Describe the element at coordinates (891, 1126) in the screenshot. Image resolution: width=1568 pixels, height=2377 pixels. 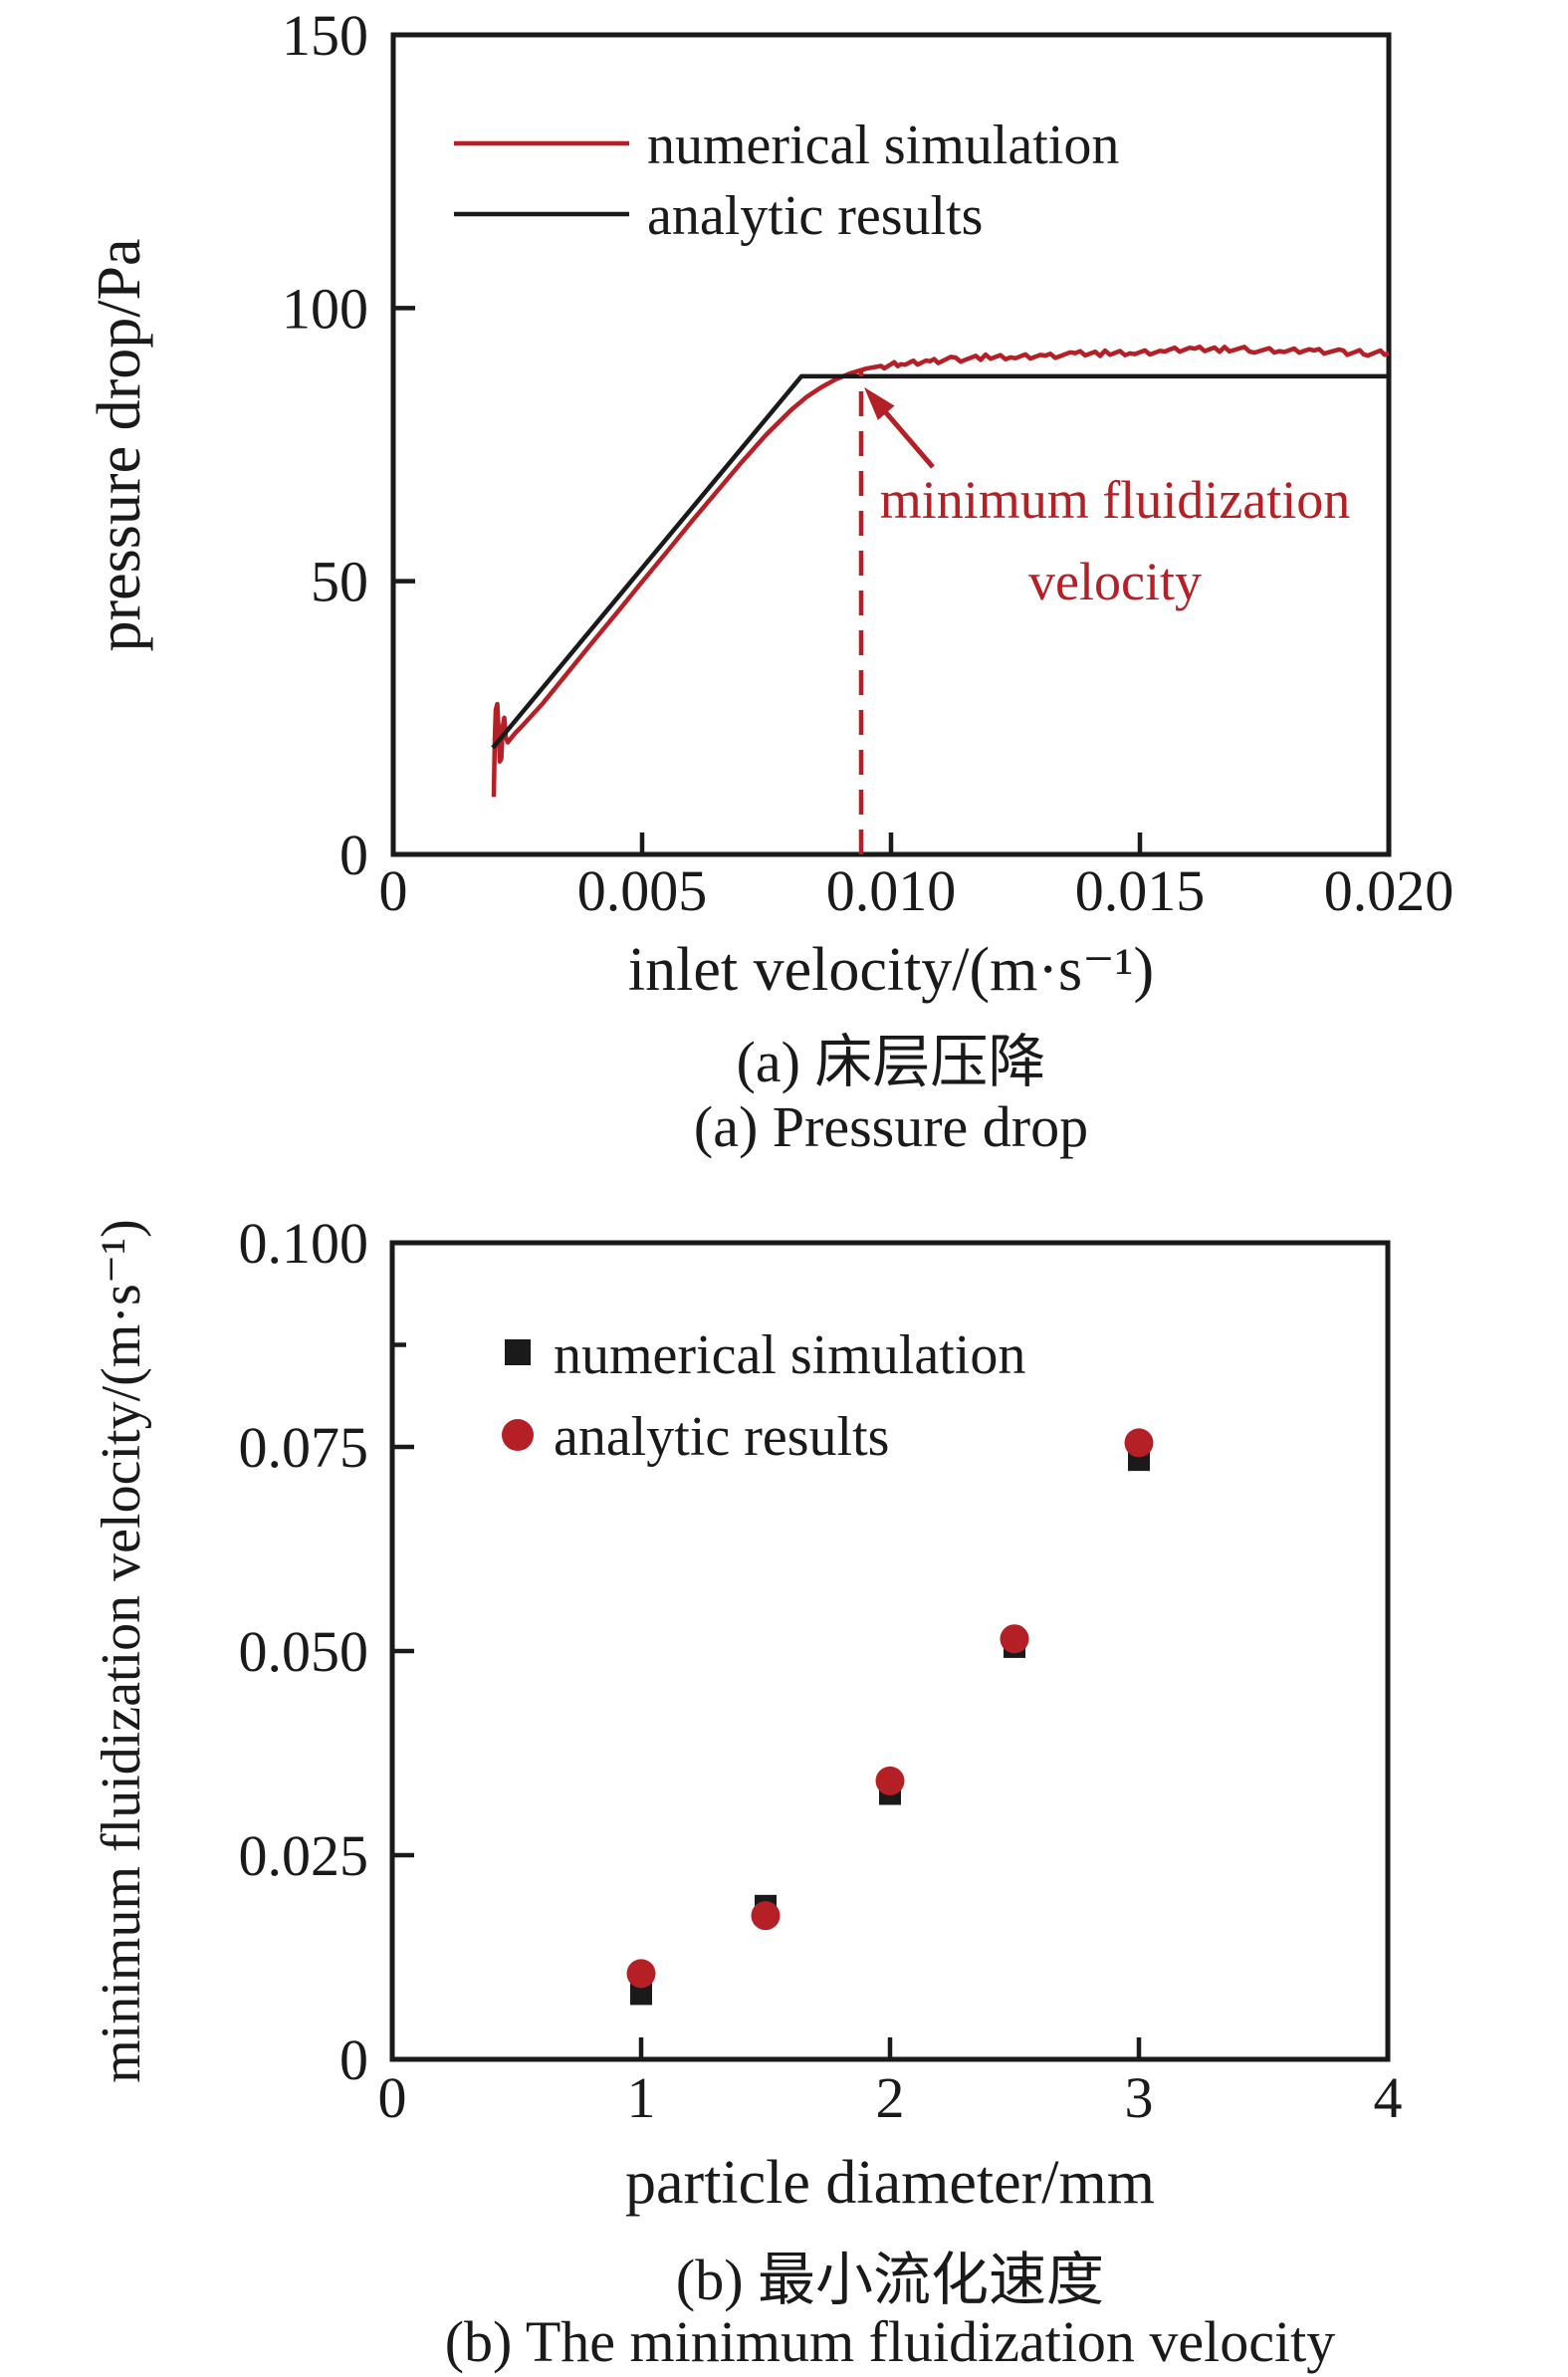
I see `chart-a-caption-en: (a) Pressure drop` at that location.